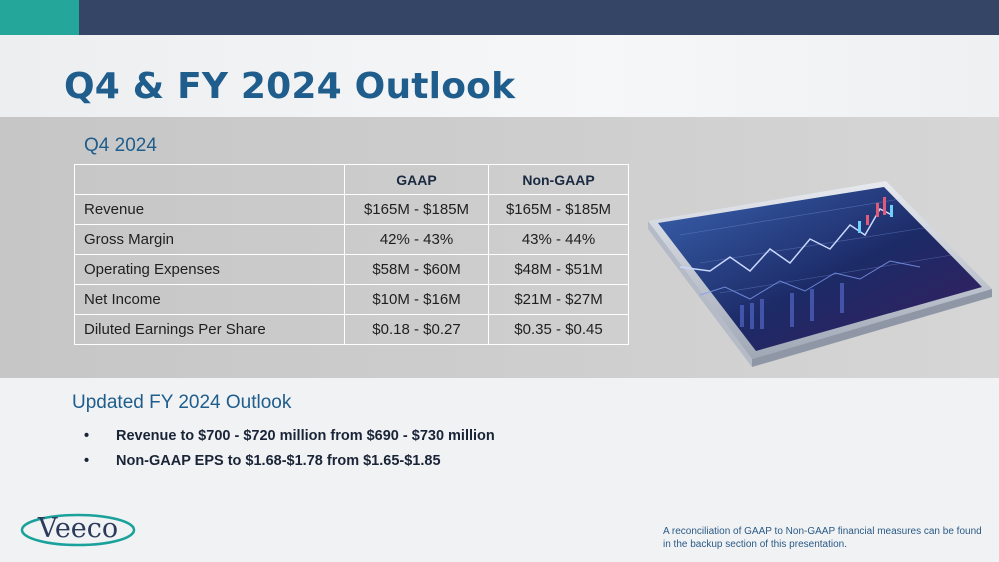 This screenshot has width=999, height=562. Describe the element at coordinates (290, 86) in the screenshot. I see `slide-title: Q4 & FY 2024 Outlook` at that location.